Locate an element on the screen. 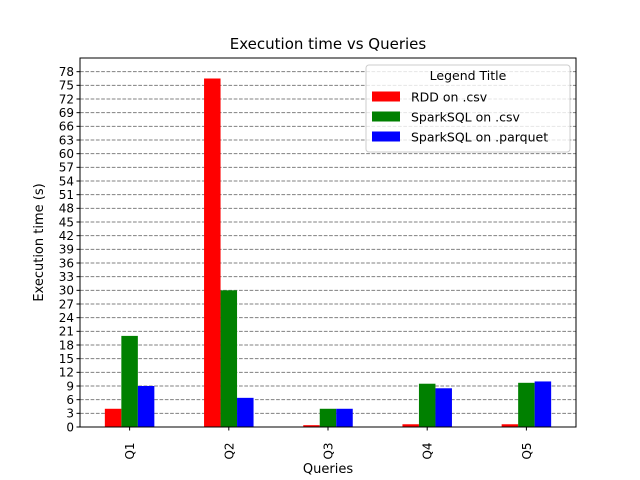  y-tick-label: 12 is located at coordinates (66, 373).